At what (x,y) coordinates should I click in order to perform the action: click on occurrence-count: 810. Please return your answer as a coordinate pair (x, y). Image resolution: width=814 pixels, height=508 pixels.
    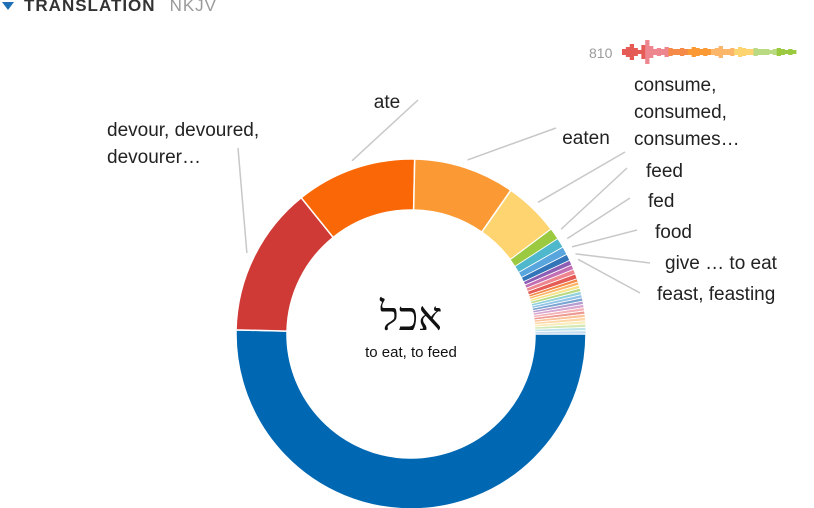
    Looking at the image, I should click on (601, 53).